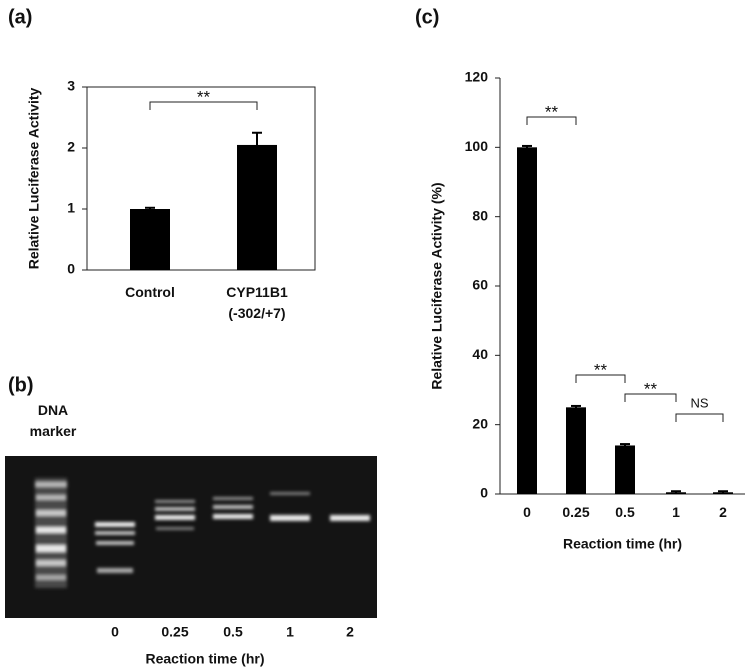  I want to click on y-tick-label: 40, so click(480, 354).